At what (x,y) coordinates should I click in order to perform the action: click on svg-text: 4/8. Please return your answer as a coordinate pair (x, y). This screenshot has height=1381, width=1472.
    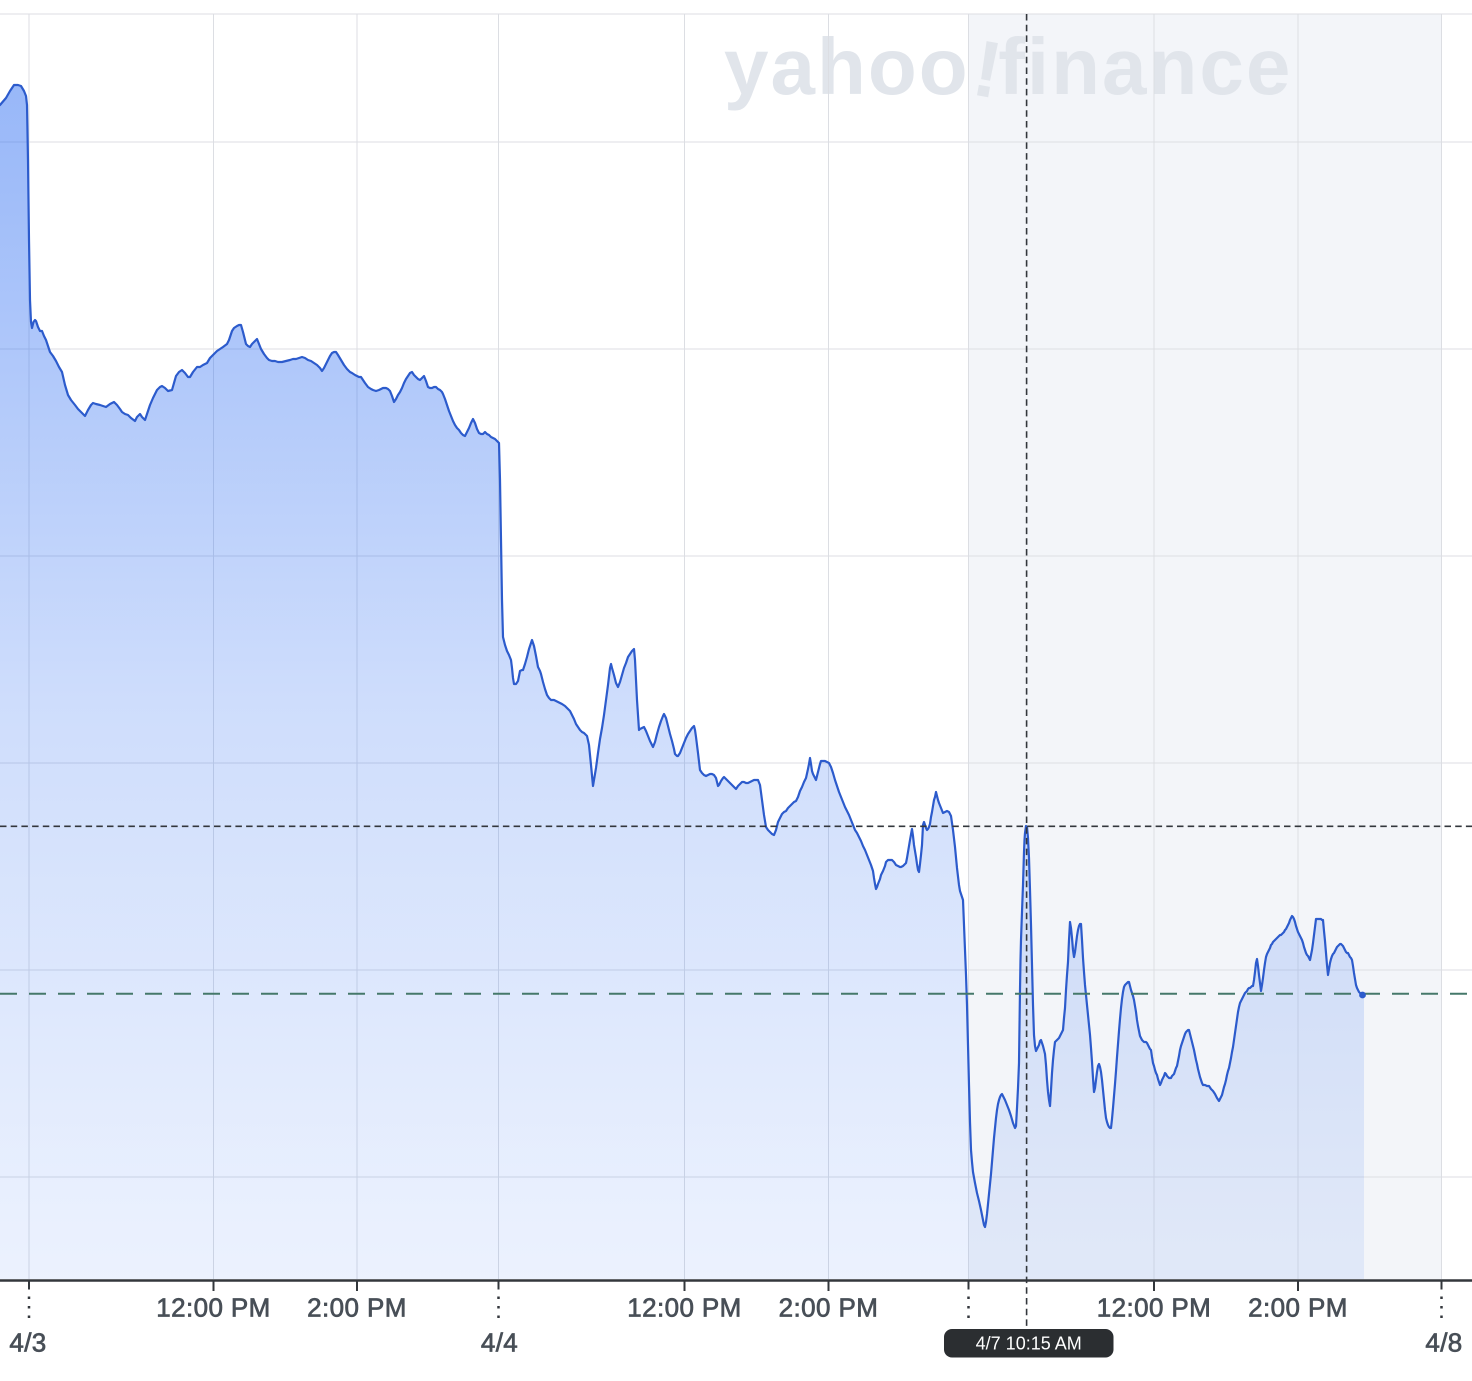
    Looking at the image, I should click on (1443, 1343).